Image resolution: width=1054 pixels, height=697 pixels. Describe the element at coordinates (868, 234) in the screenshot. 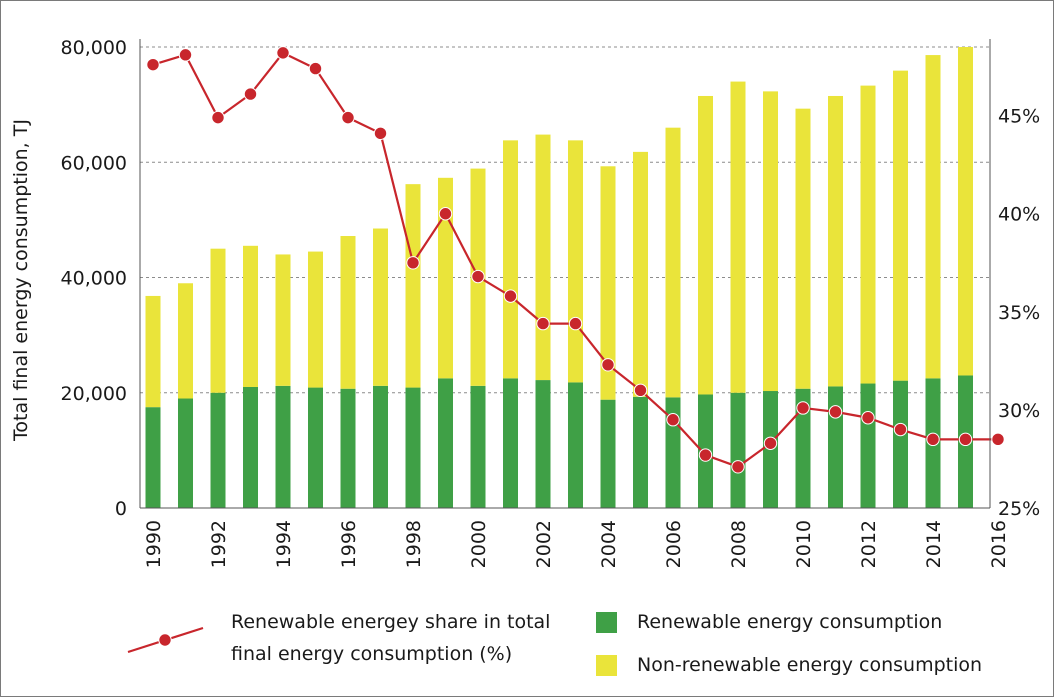

I see `bar-nonrenewable-2012` at that location.